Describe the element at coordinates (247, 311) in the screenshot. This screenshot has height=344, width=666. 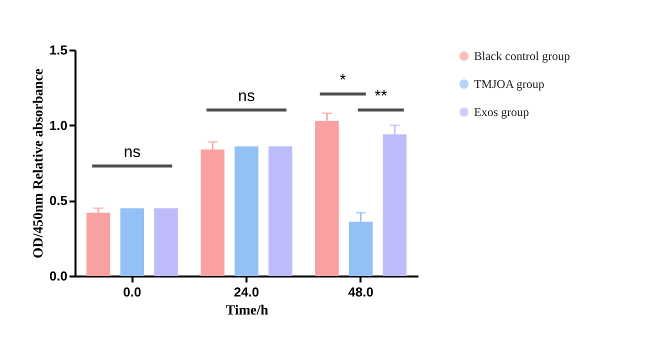
I see `x-axis-title: Time/h` at that location.